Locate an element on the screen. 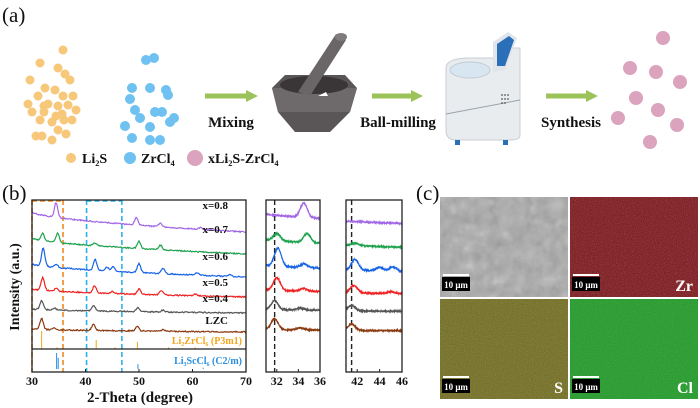  zoom1-series-x=0.5 is located at coordinates (293, 285).